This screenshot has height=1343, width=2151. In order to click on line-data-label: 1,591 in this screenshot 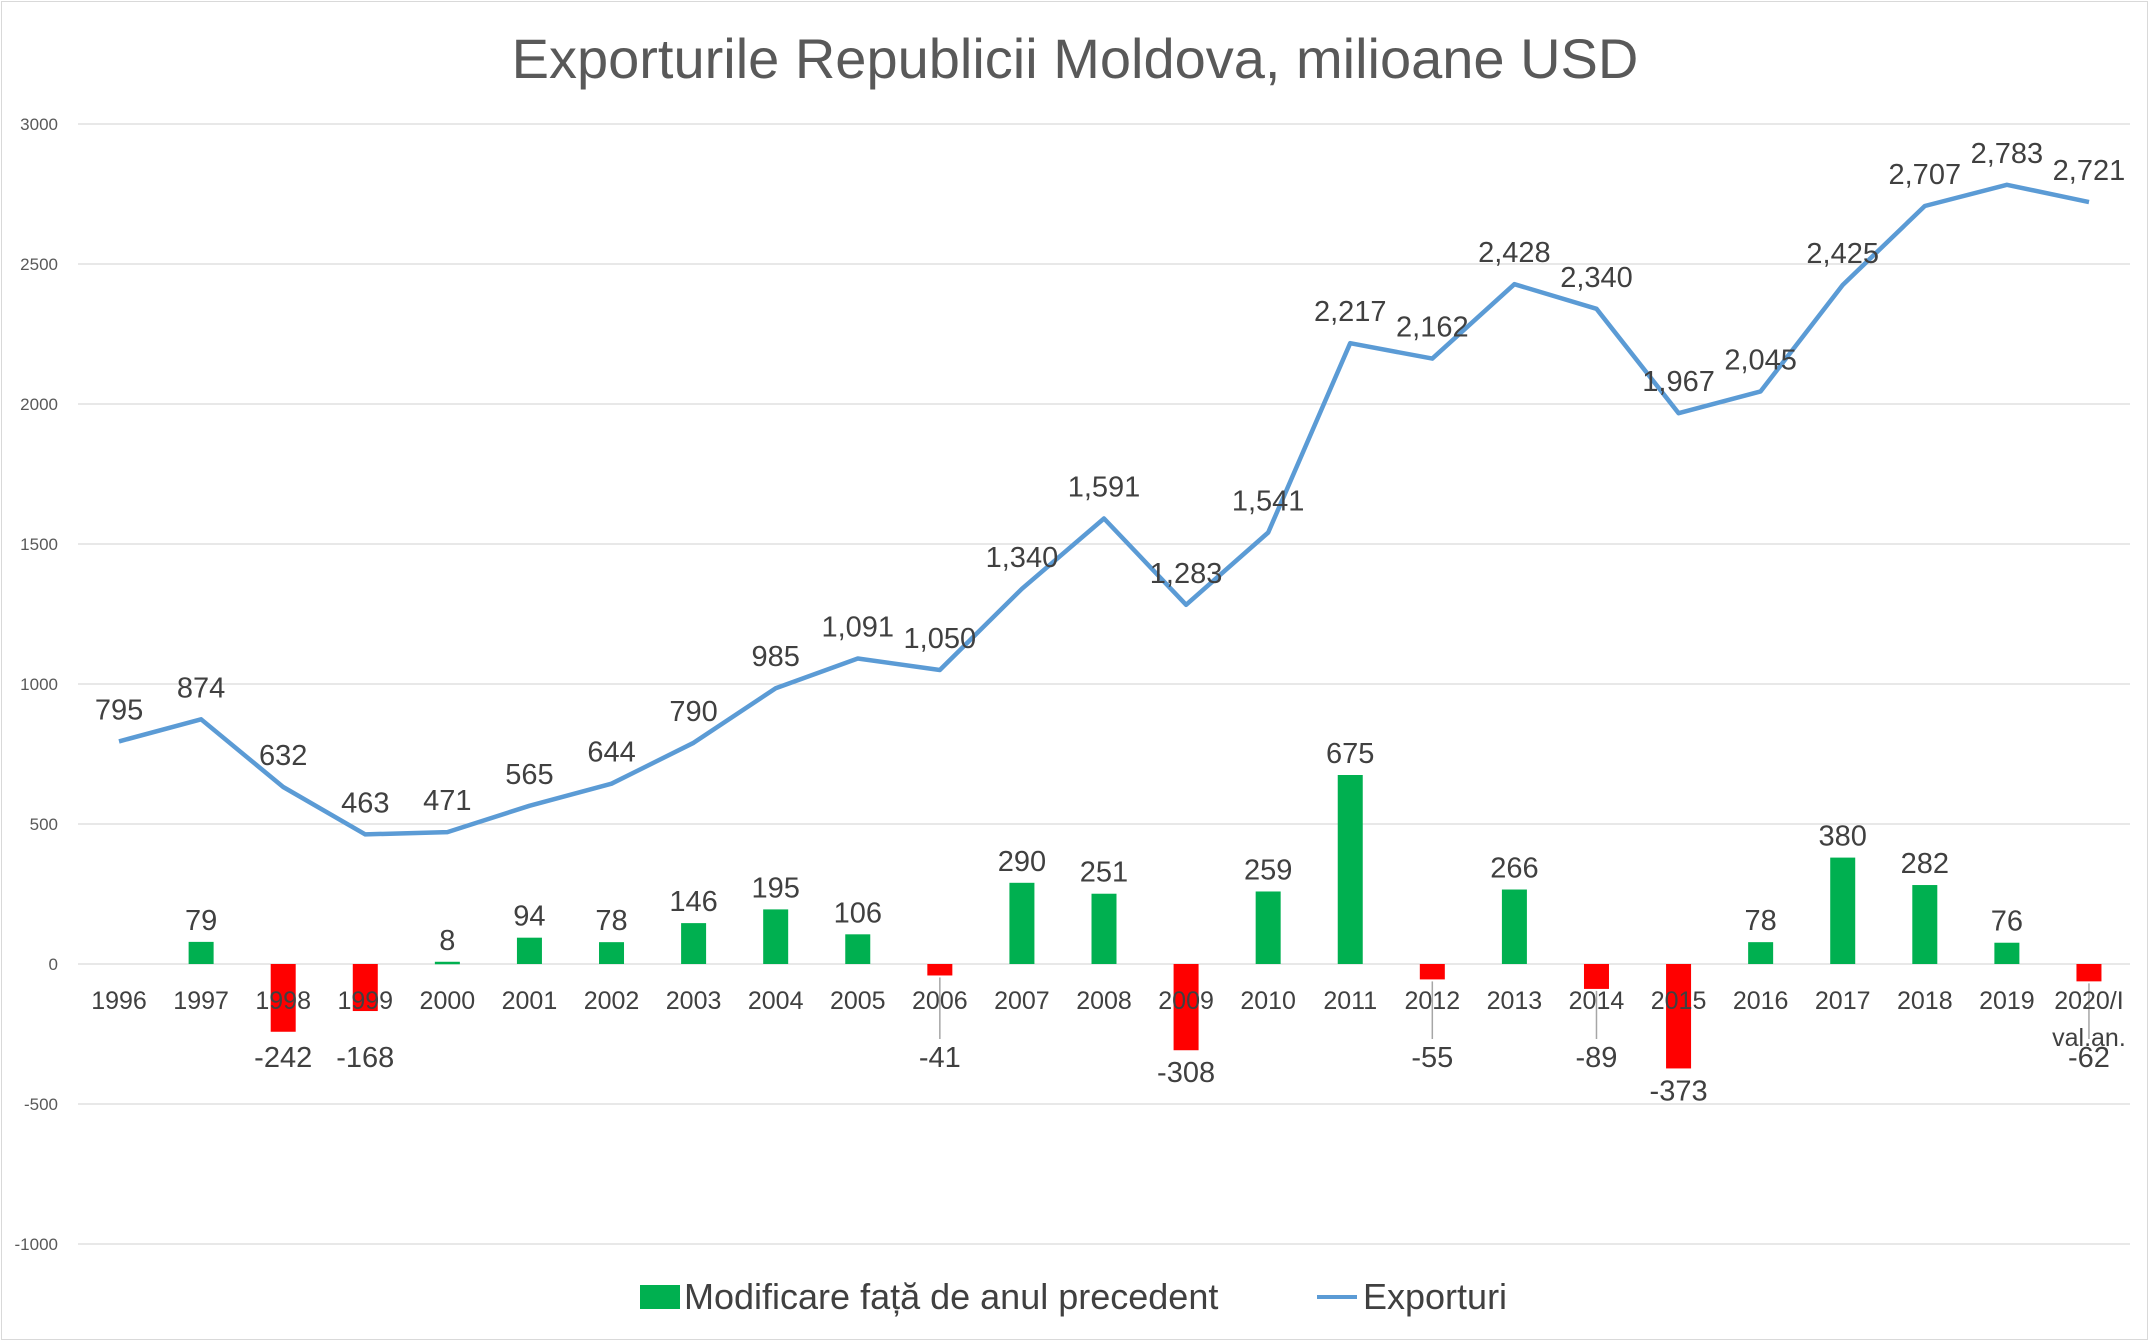, I will do `click(1104, 488)`.